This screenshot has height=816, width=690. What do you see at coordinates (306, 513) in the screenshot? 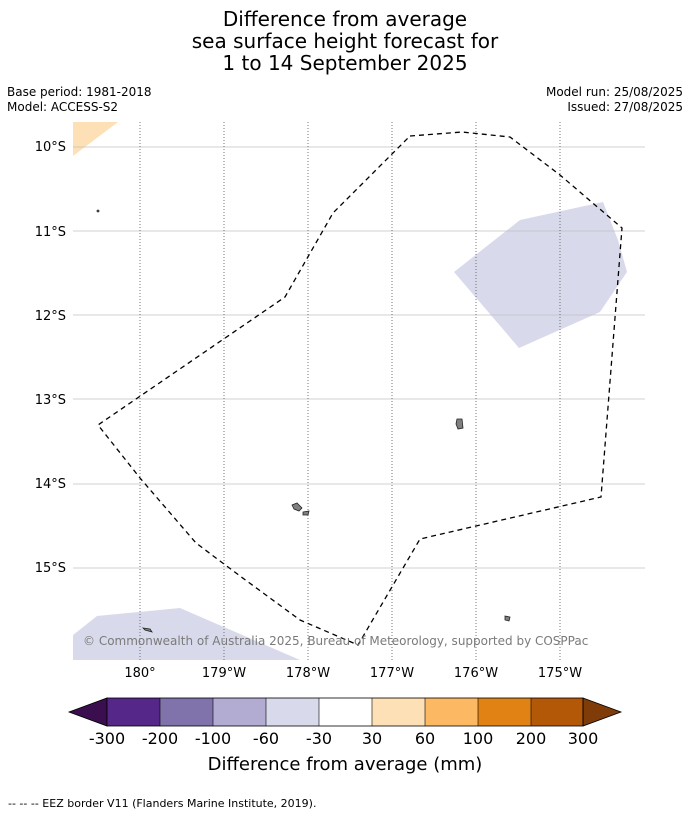
I see `island-alofi` at bounding box center [306, 513].